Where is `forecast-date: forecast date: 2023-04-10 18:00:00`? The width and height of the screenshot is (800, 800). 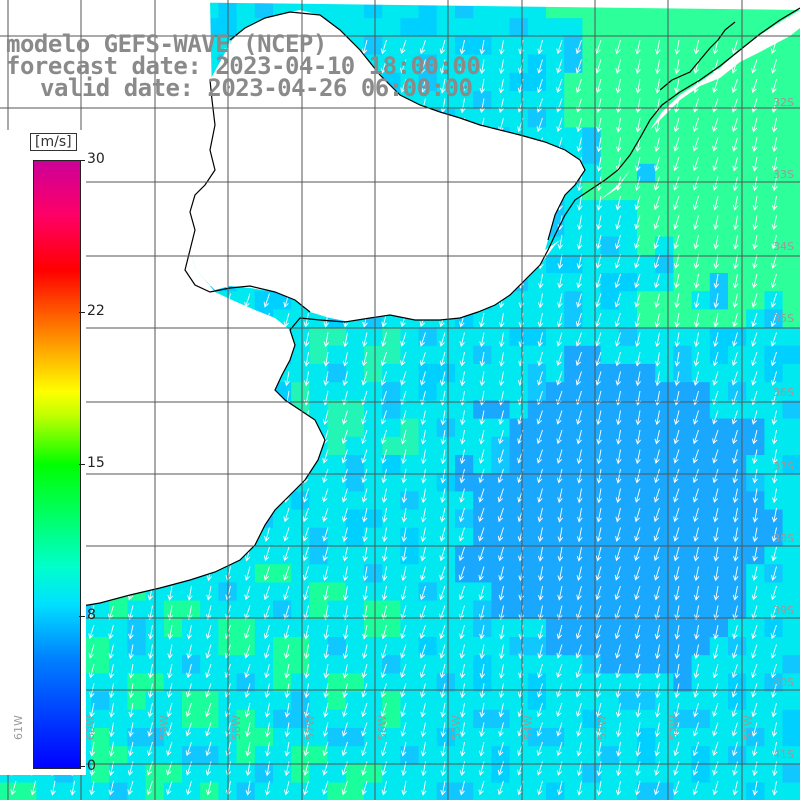
forecast-date: forecast date: 2023-04-10 18:00:00 is located at coordinates (243, 66).